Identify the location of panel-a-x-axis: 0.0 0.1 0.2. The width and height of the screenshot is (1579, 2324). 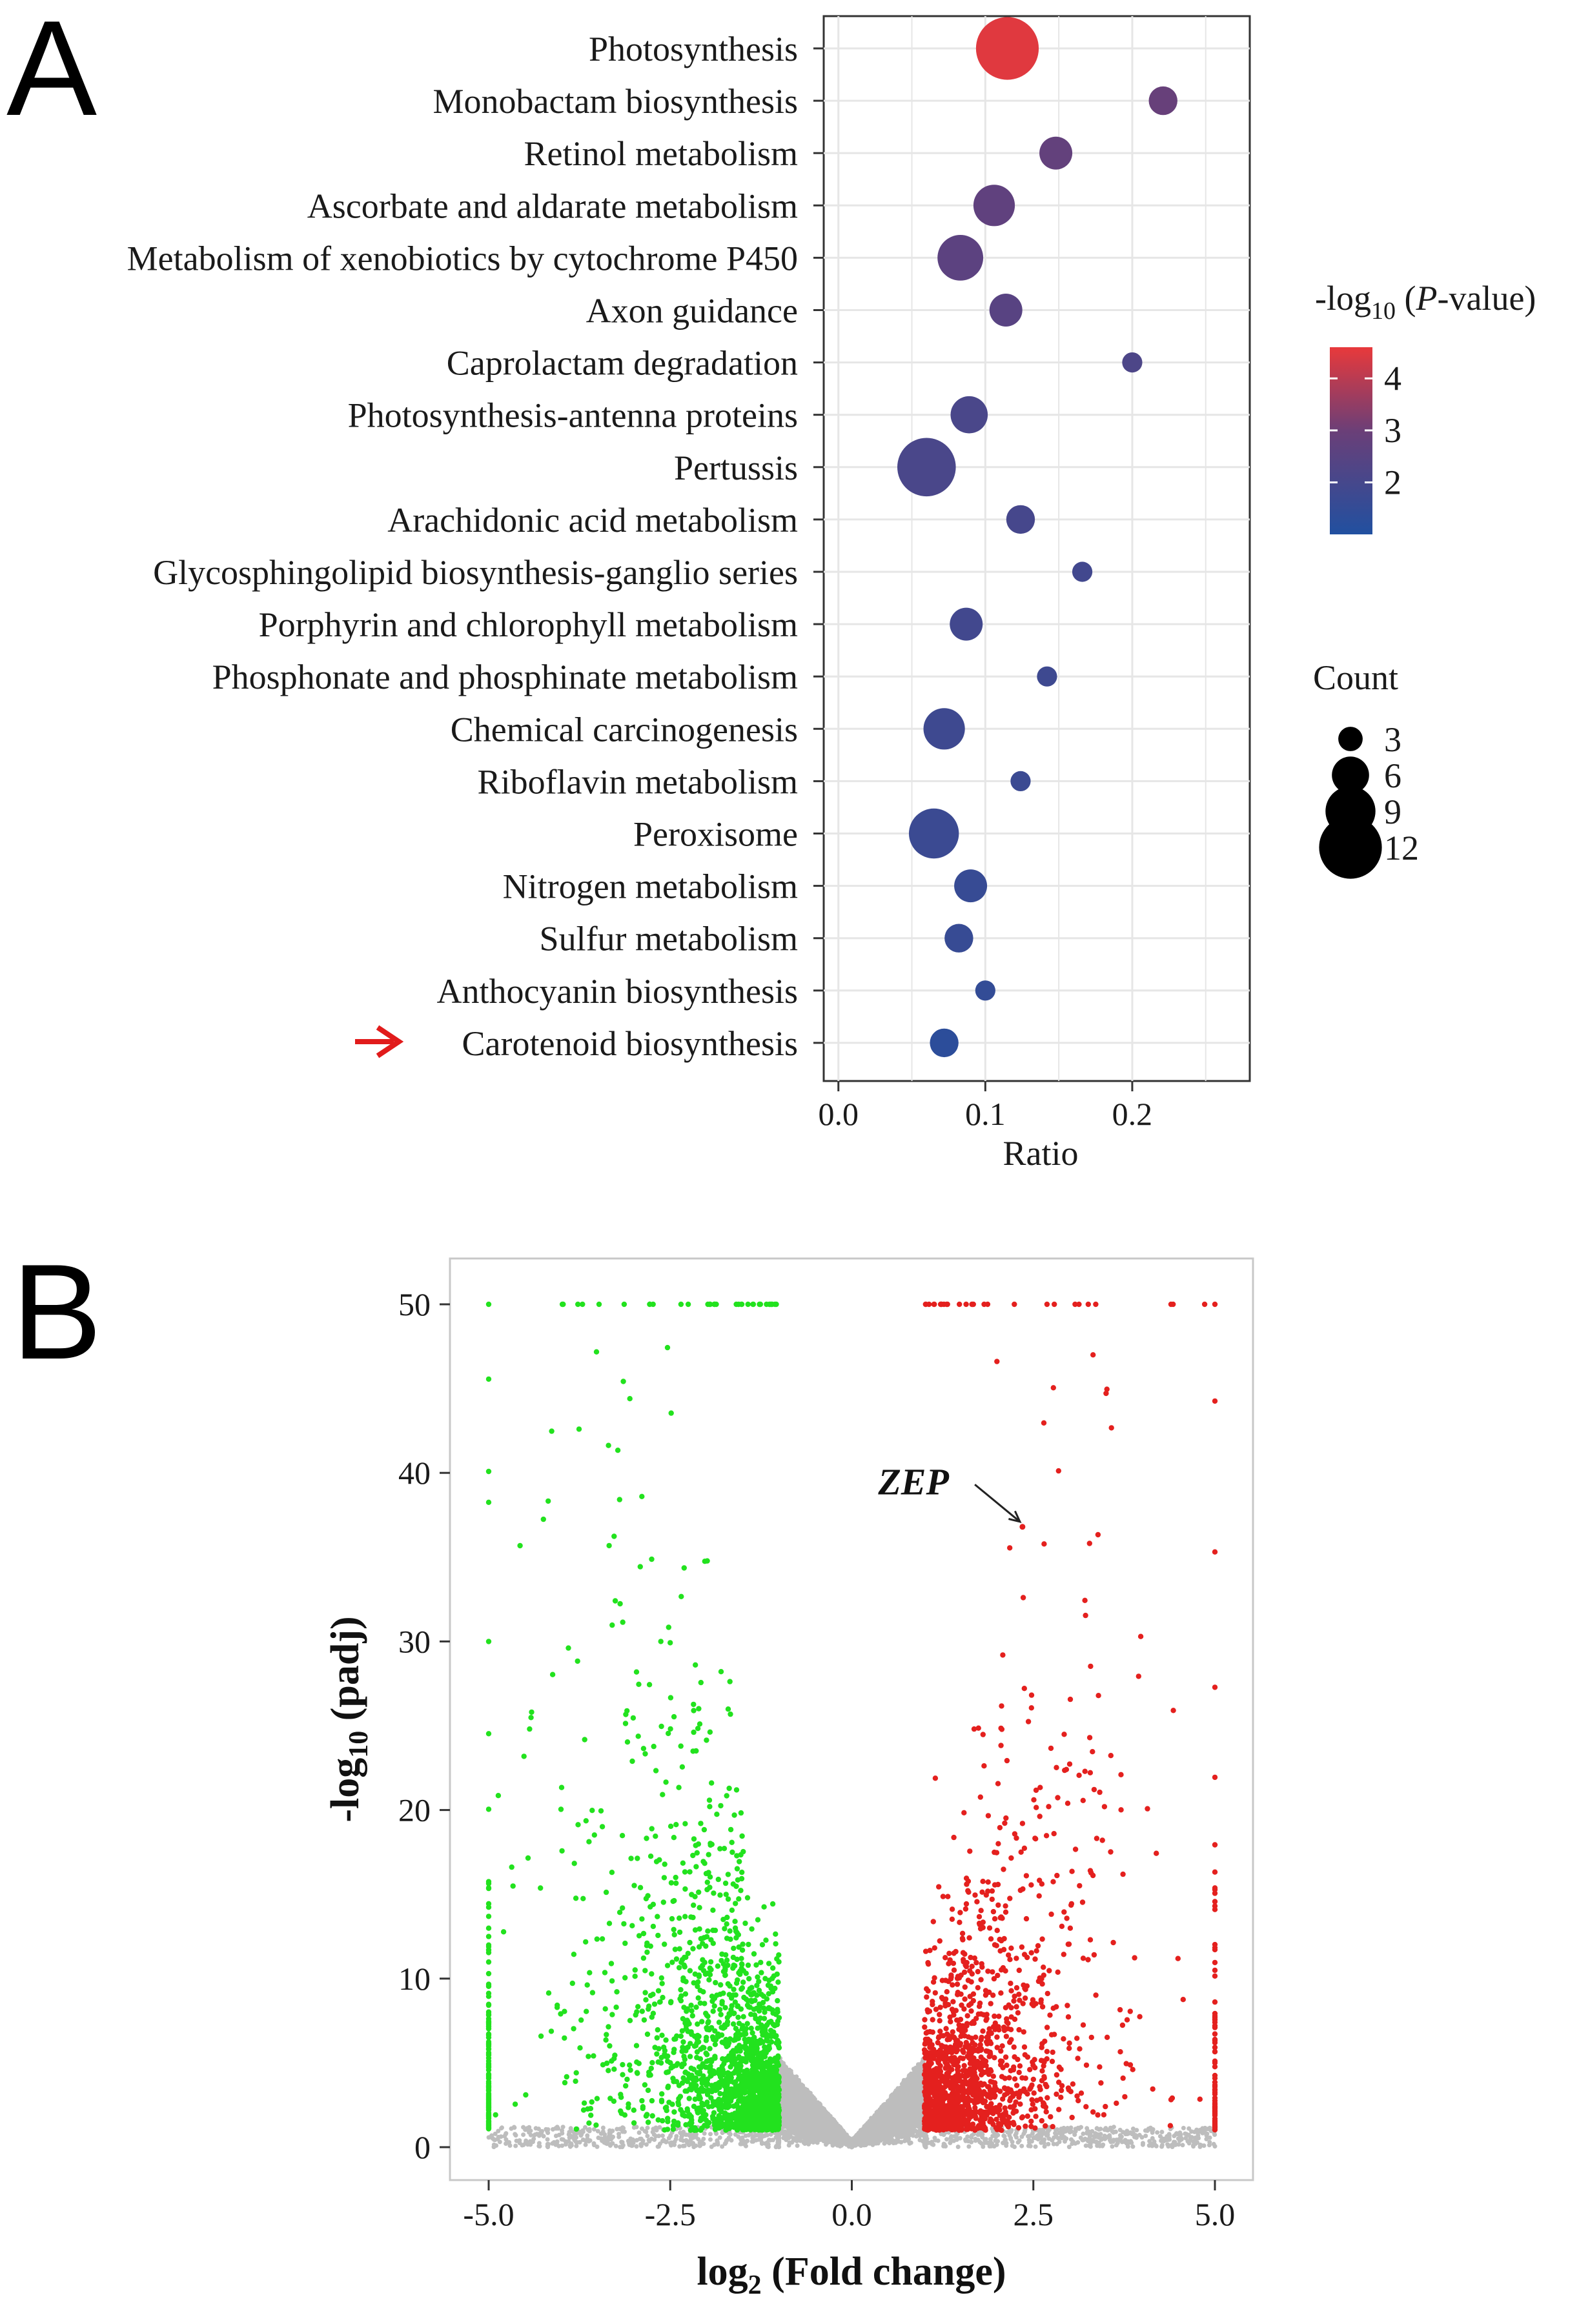
(986, 1106).